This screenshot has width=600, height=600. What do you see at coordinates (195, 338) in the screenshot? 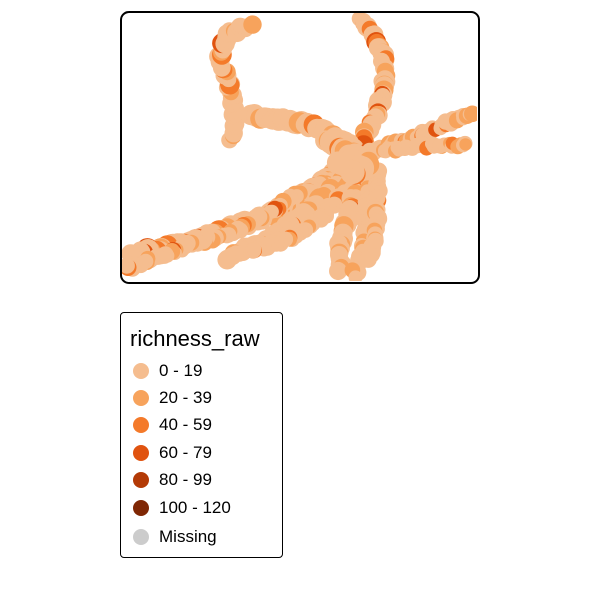
I see `legend-title: richness_raw` at bounding box center [195, 338].